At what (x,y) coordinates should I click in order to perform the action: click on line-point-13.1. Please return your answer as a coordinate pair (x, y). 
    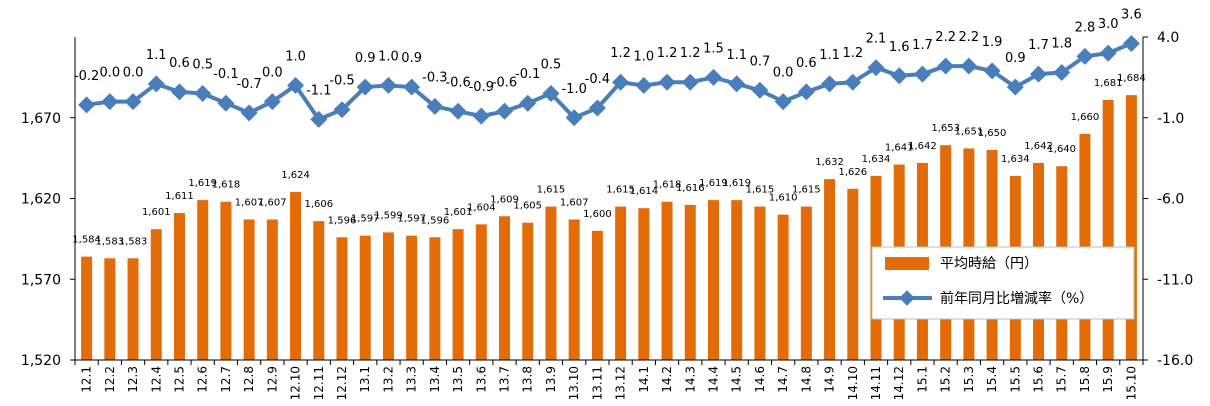
    Looking at the image, I should click on (365, 87).